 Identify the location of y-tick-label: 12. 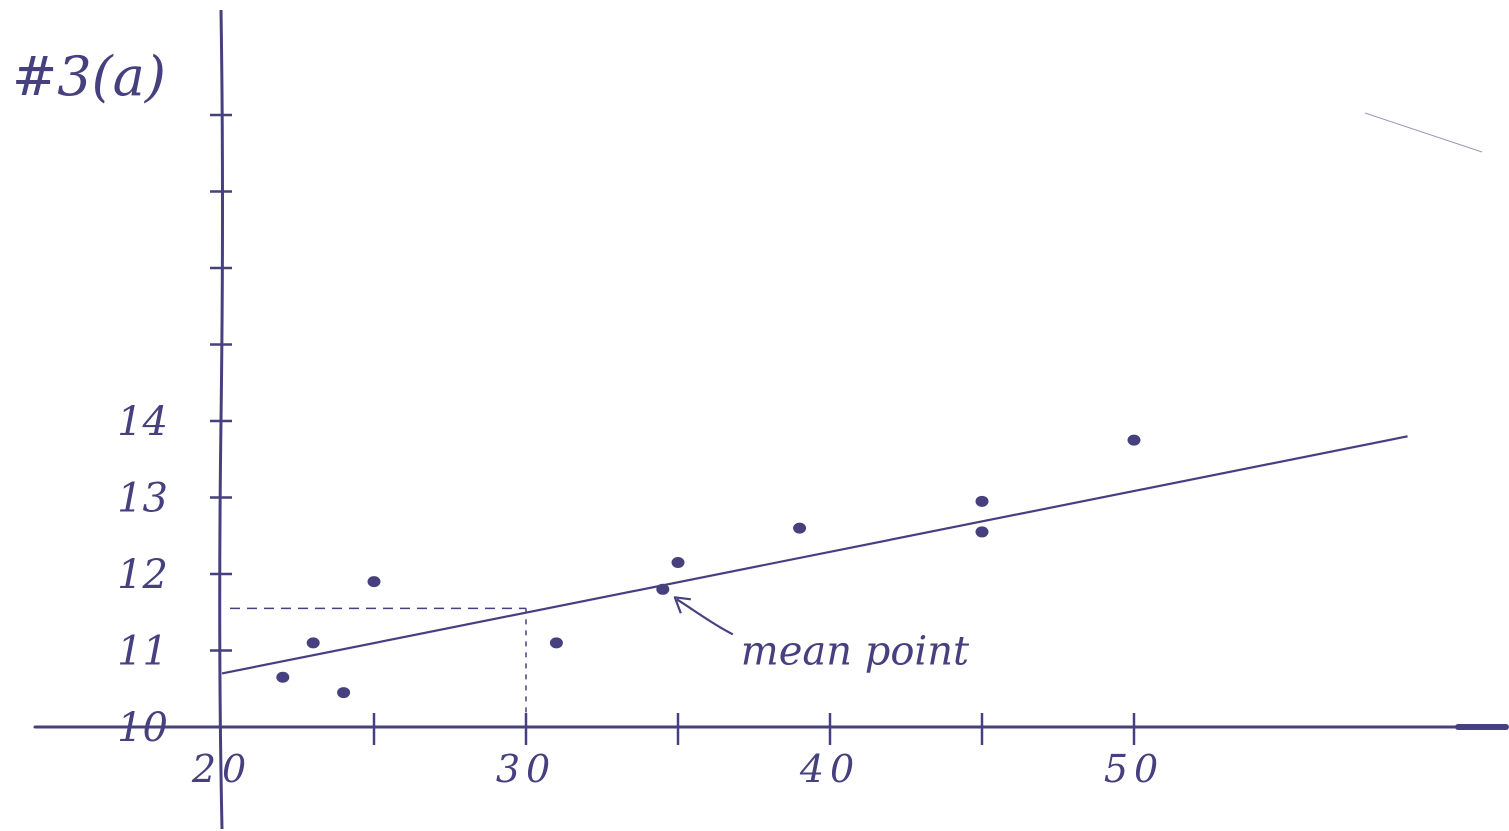
(142, 575).